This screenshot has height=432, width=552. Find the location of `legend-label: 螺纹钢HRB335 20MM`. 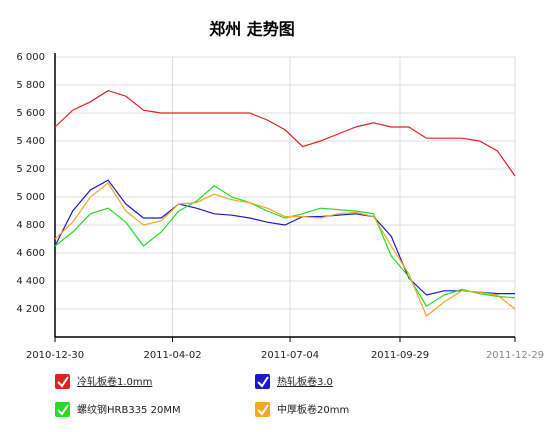

legend-label: 螺纹钢HRB335 20MM is located at coordinates (129, 409).